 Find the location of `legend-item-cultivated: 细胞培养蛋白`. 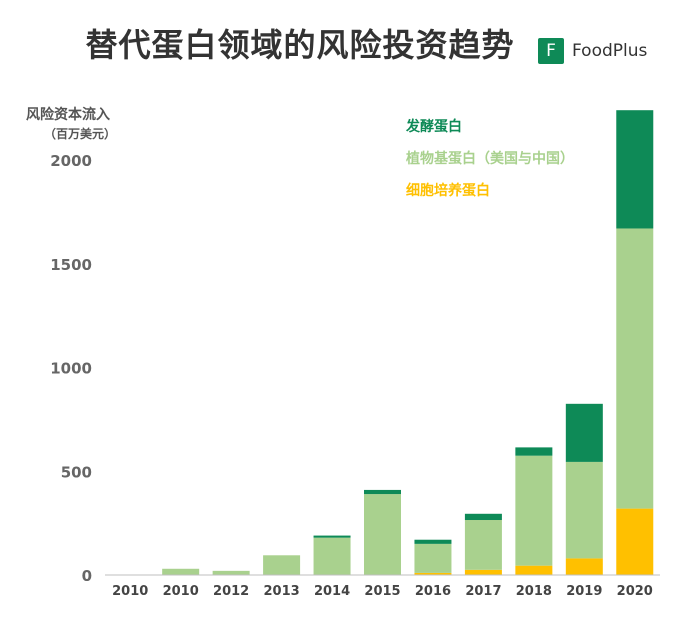

legend-item-cultivated: 细胞培养蛋白 is located at coordinates (448, 191).